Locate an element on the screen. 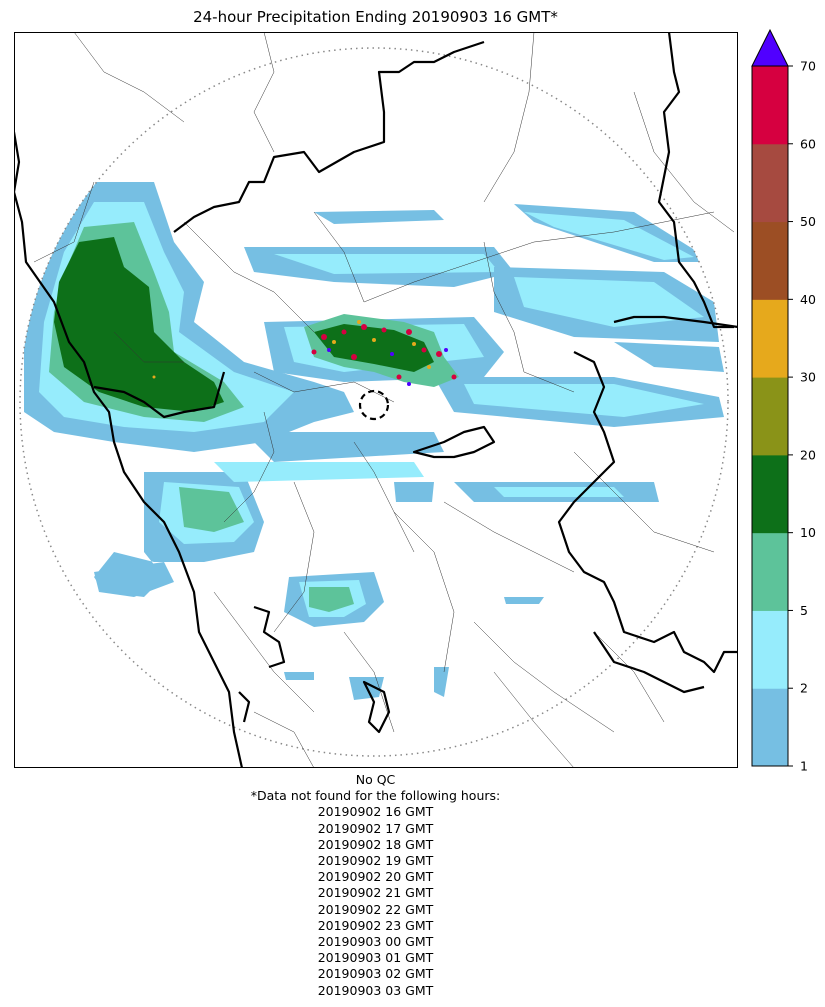  colorbar-tick-label: 70 is located at coordinates (808, 66).